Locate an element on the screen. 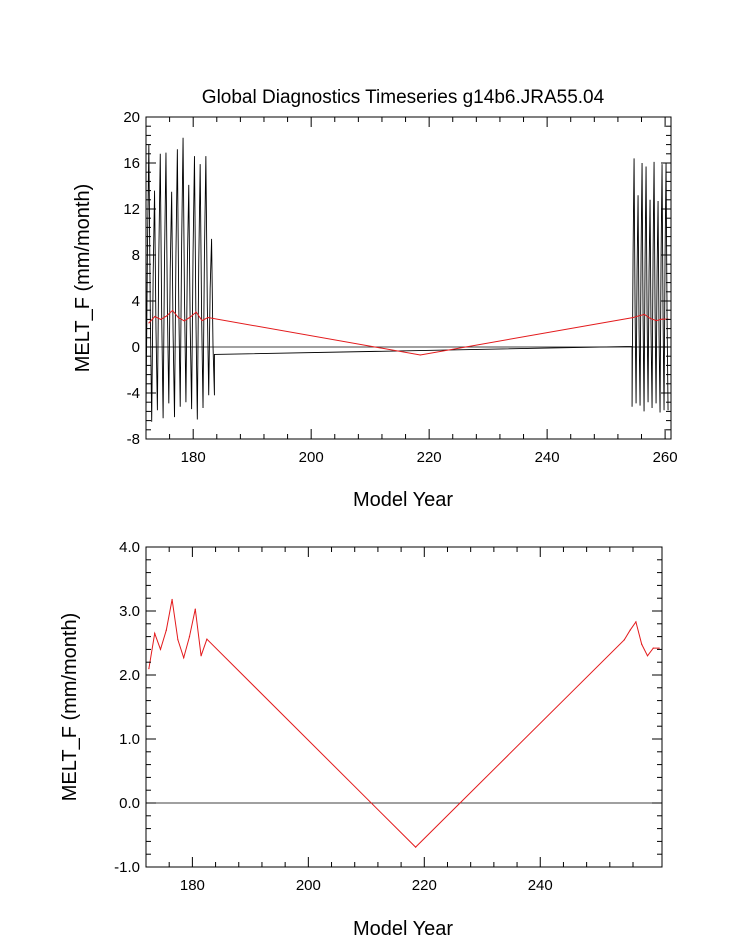  y-tick-label: 16 is located at coordinates (131, 163).